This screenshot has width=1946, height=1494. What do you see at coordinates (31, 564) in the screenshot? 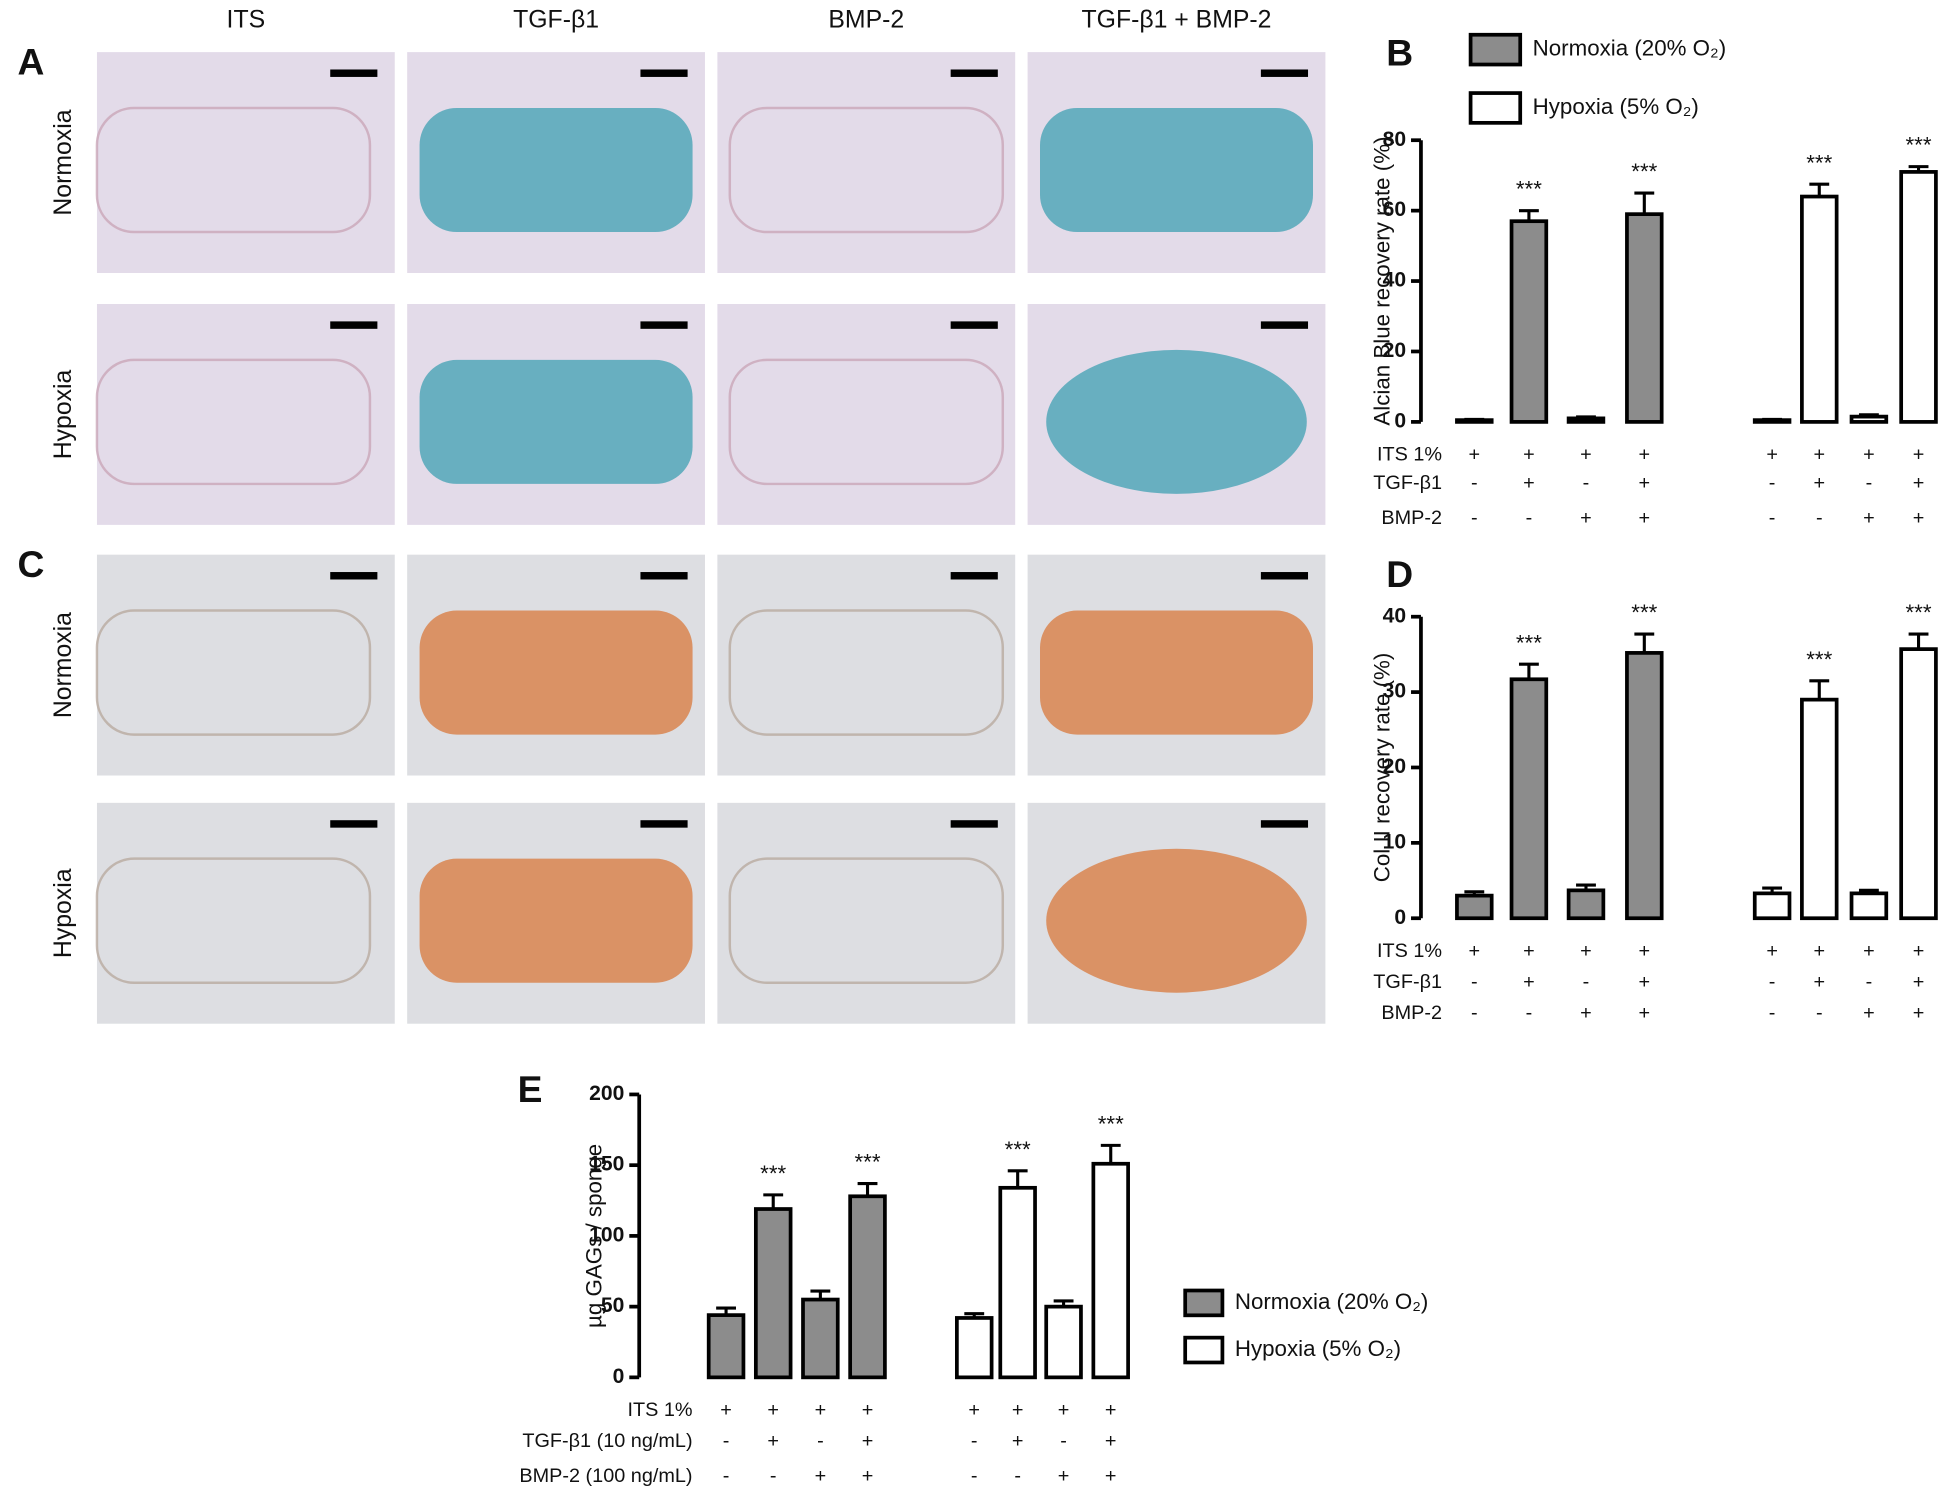
I see `panel-letter: C` at bounding box center [31, 564].